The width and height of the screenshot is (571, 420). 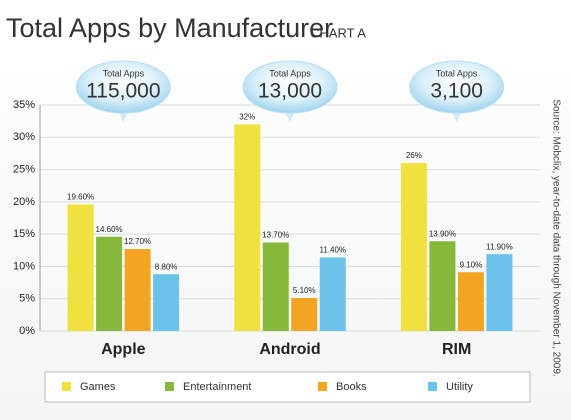 What do you see at coordinates (166, 266) in the screenshot?
I see `value-label: 8.80%` at bounding box center [166, 266].